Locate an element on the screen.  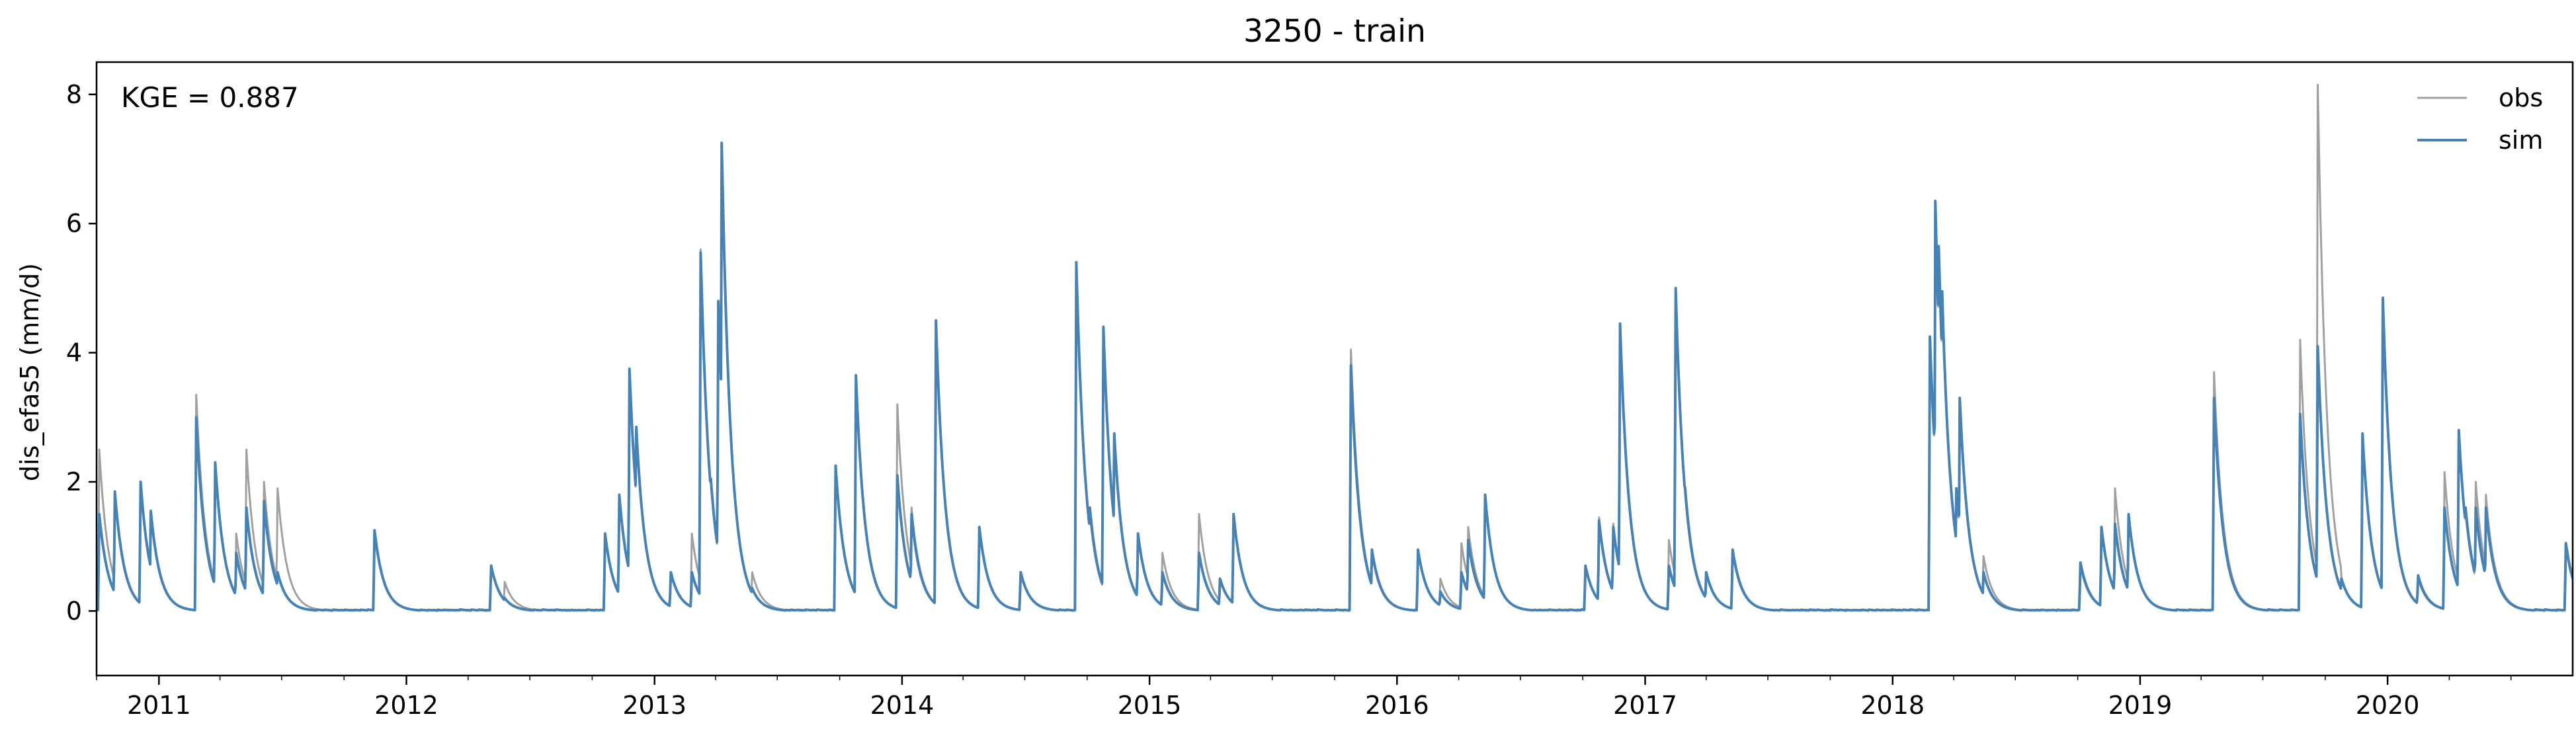
x-tick-label: 2017 is located at coordinates (1645, 705).